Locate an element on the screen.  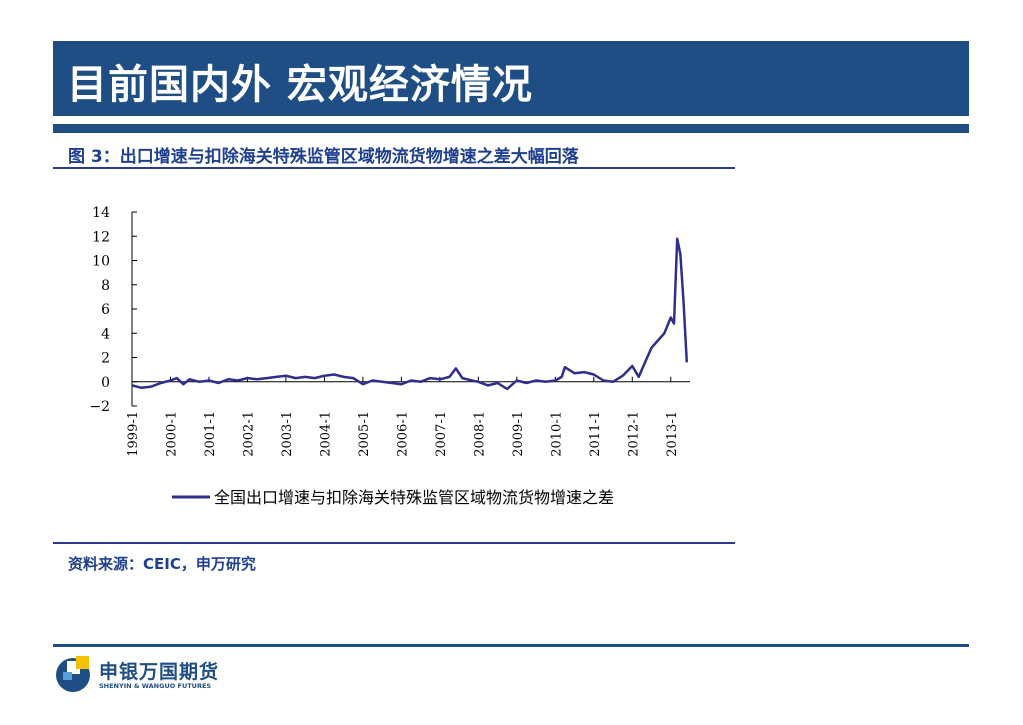
caption-rule is located at coordinates (394, 168).